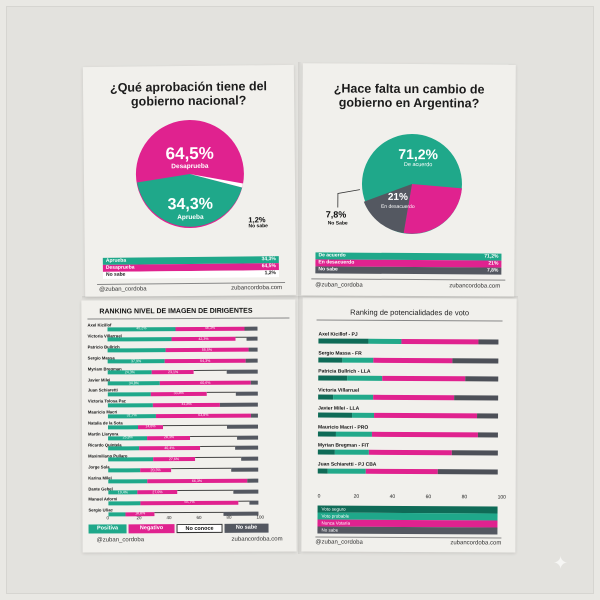 The image size is (600, 600). I want to click on ranking-row-bar: 37,9% 54,3%, so click(182, 361).